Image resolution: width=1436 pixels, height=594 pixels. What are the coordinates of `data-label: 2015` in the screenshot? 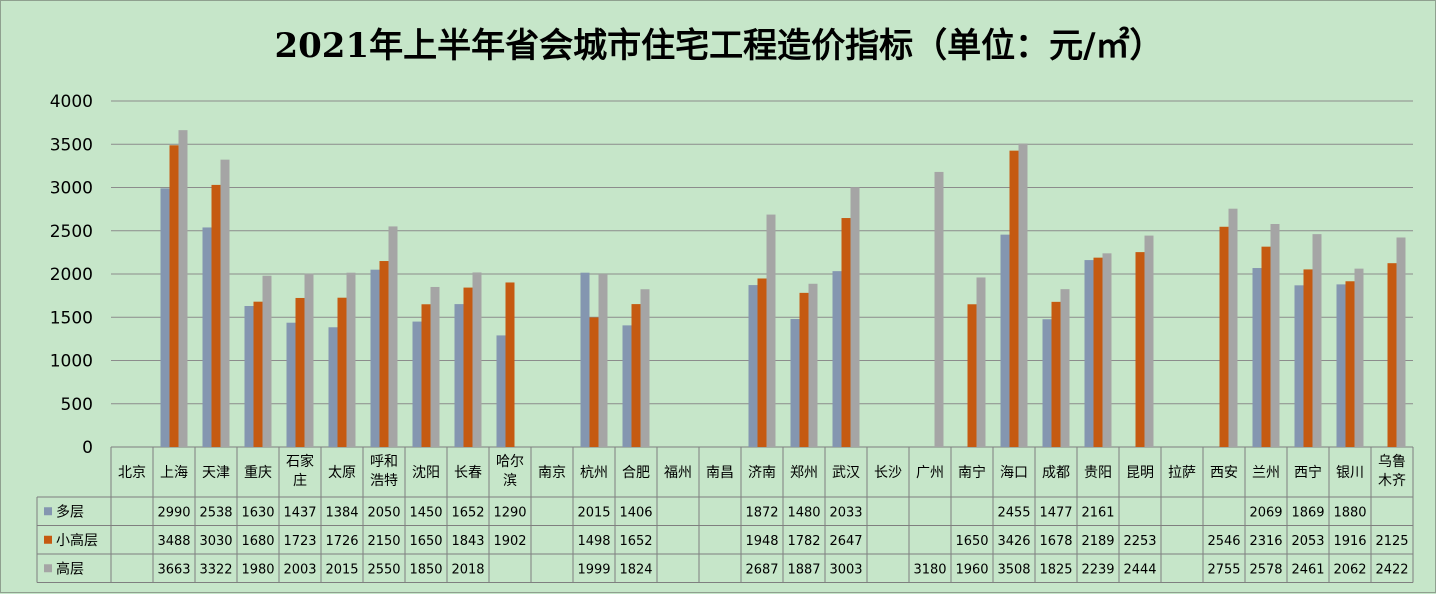 It's located at (341, 569).